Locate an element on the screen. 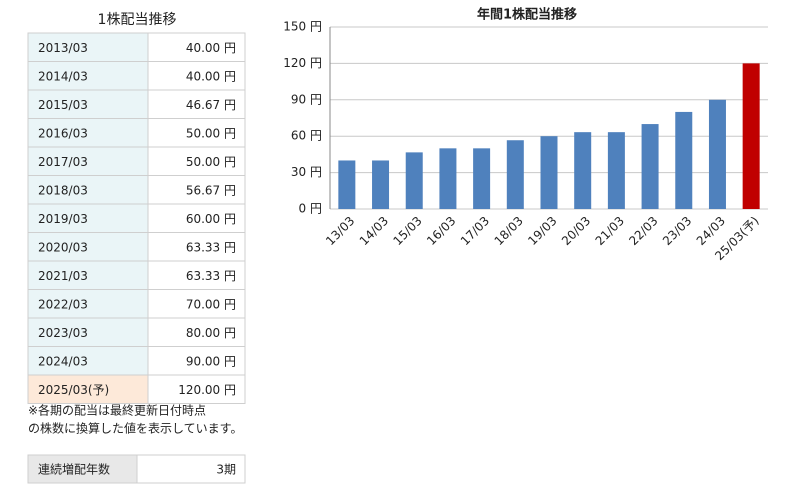 The width and height of the screenshot is (800, 494). period: 2025/03(予) is located at coordinates (73, 390).